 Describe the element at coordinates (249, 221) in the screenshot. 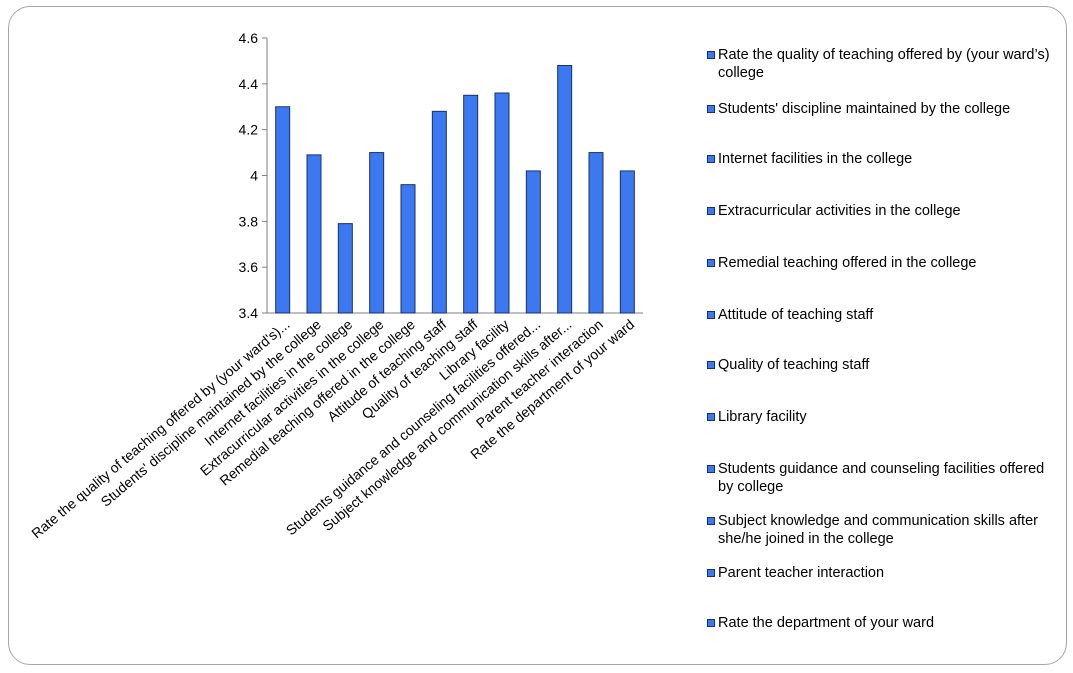

I see `y-tick-label: 3.8` at that location.